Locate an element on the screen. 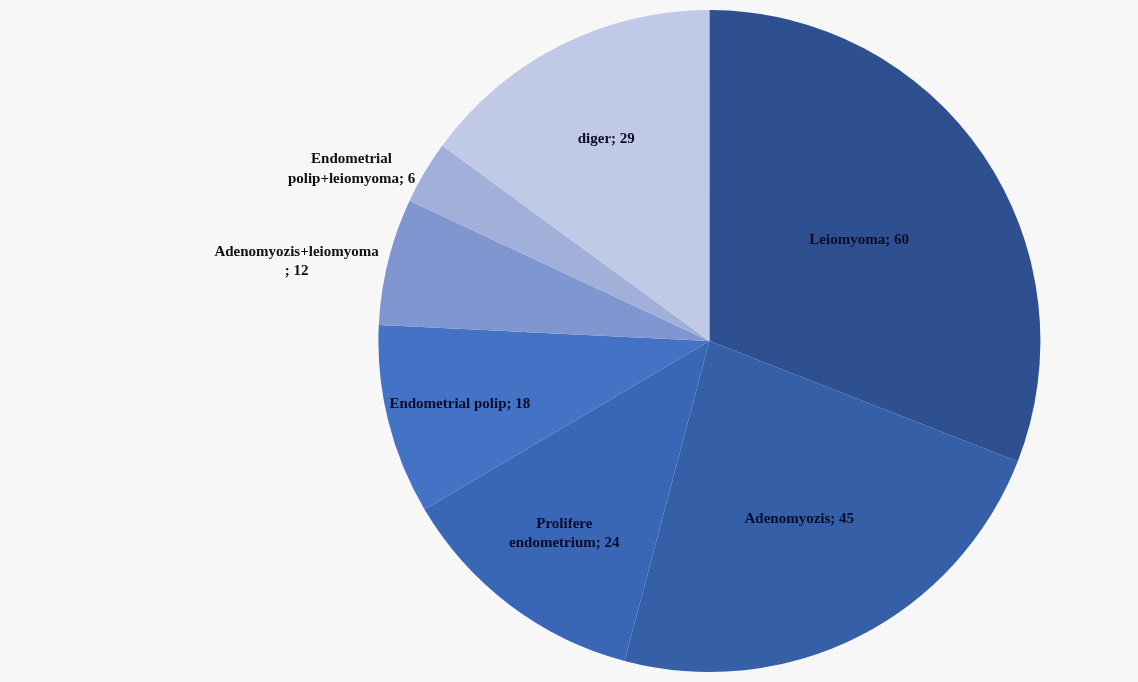 This screenshot has width=1138, height=682. slice-label: Adenomyozis; 45 is located at coordinates (799, 518).